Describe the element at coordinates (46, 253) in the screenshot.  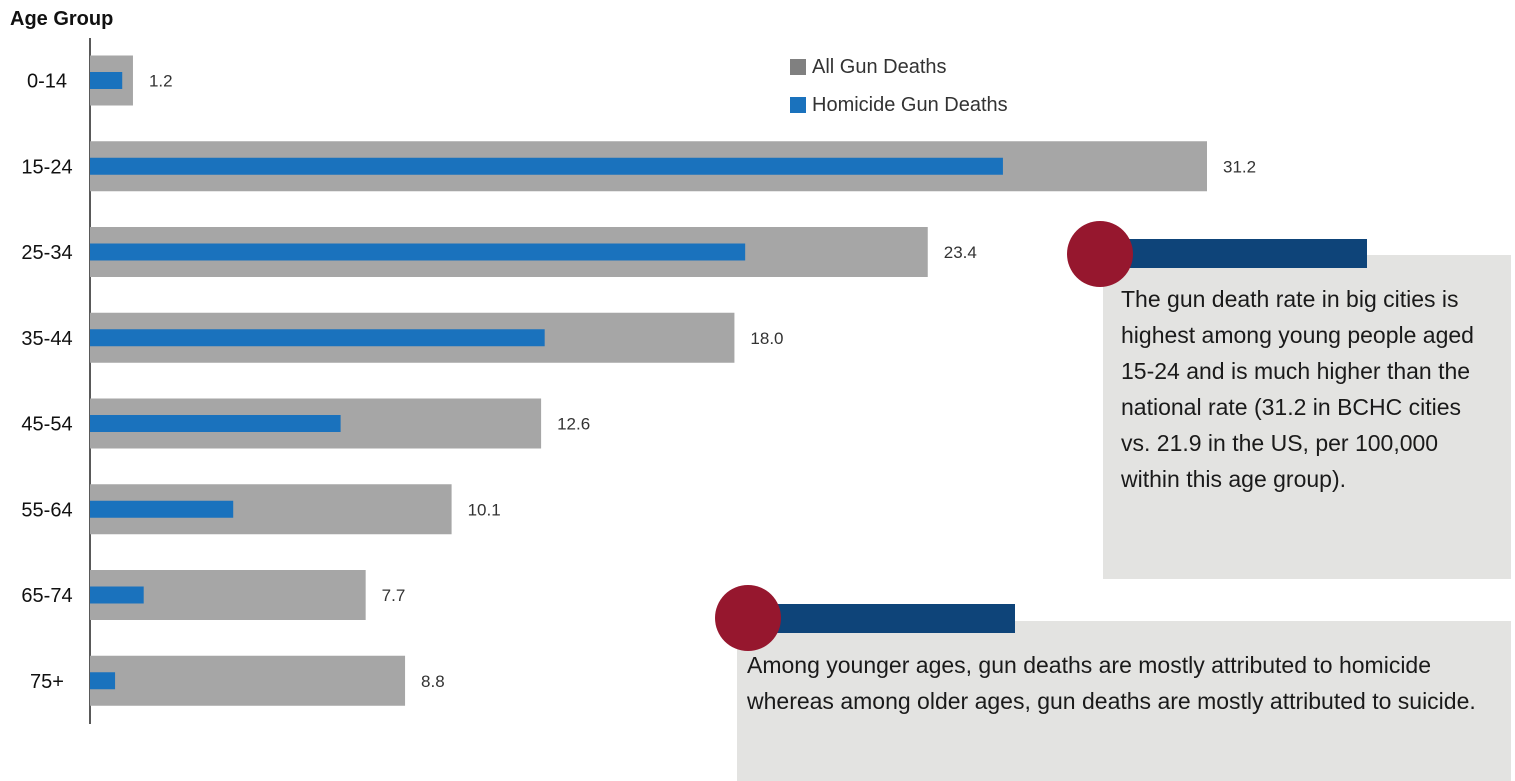
I see `tick-label-25-34: 25-34` at that location.